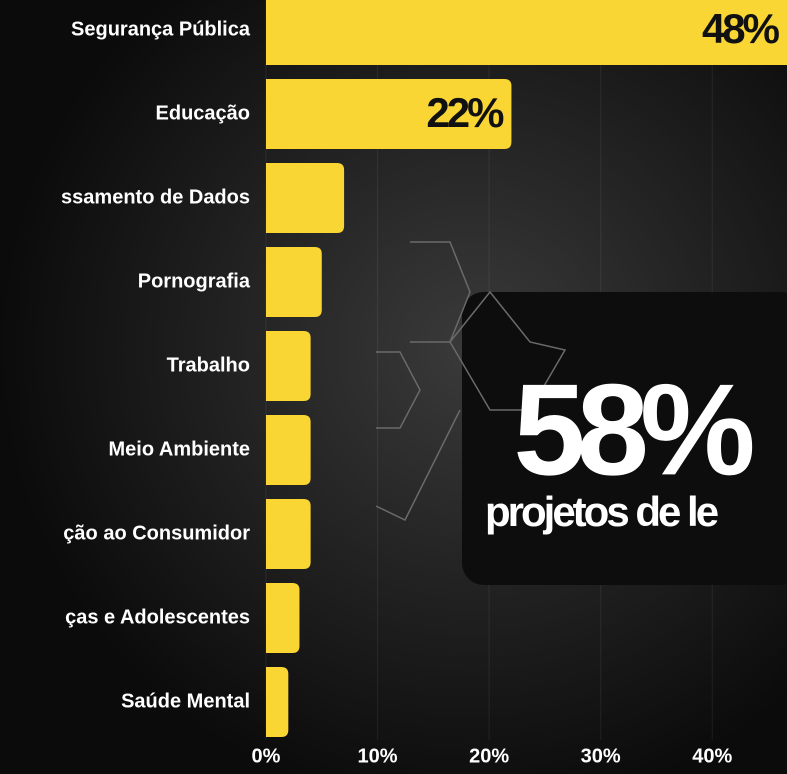 This screenshot has width=787, height=774. What do you see at coordinates (157, 617) in the screenshot?
I see `category-label: ças e Adolescentes` at bounding box center [157, 617].